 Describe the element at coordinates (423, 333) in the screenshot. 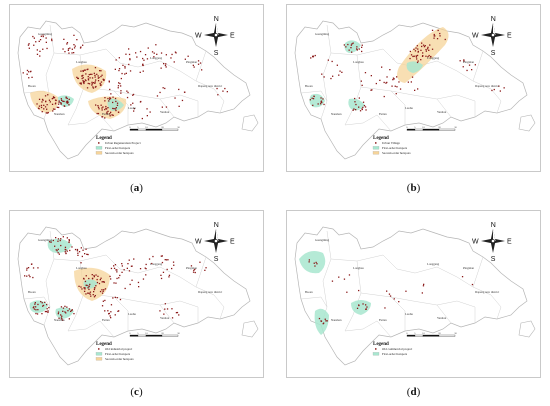

I see `scale-tick-label: 10` at that location.